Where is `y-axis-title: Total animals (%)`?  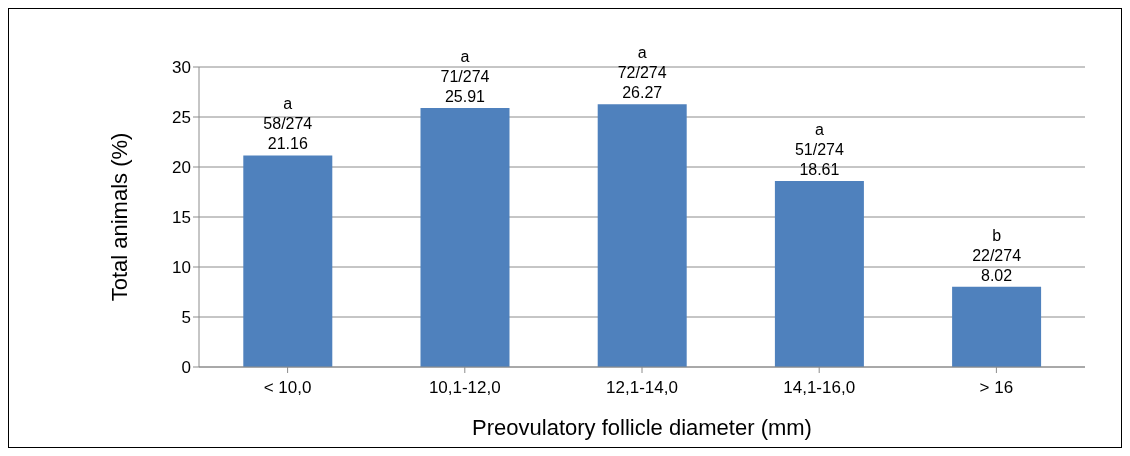 y-axis-title: Total animals (%) is located at coordinates (119, 217).